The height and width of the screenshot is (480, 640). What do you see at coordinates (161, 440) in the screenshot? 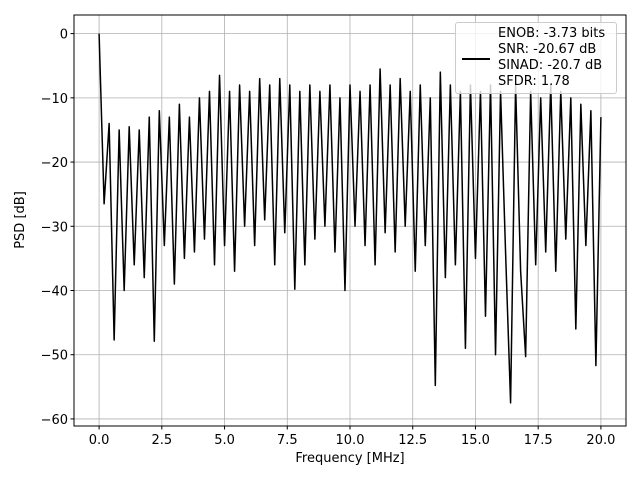
I see `x-tick-label: 2.5` at bounding box center [161, 440].